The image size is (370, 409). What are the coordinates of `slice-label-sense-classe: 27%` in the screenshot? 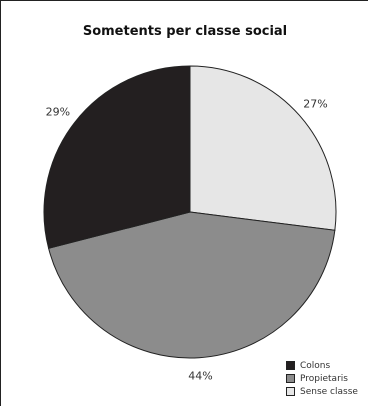 It's located at (315, 104).